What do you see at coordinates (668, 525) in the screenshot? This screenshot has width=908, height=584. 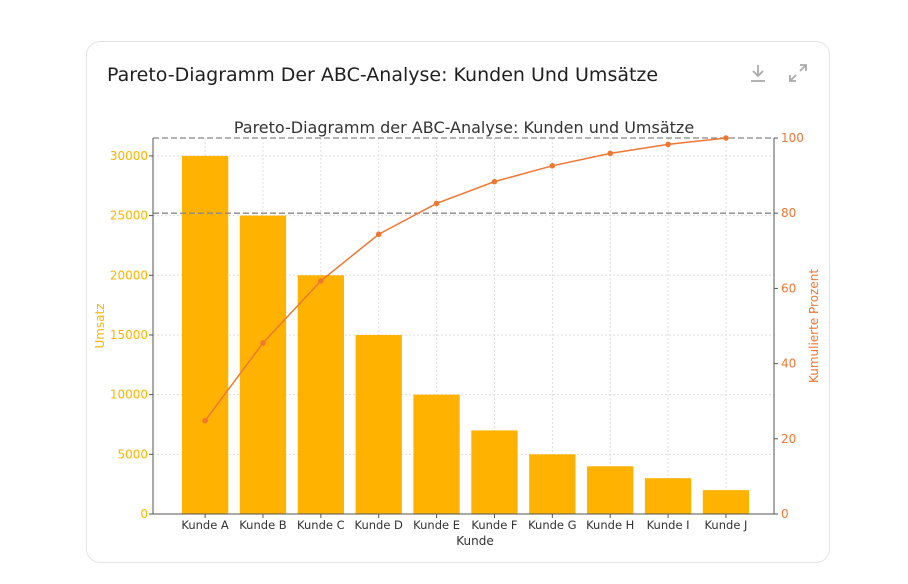 I see `x-tick-label: Kunde I` at bounding box center [668, 525].